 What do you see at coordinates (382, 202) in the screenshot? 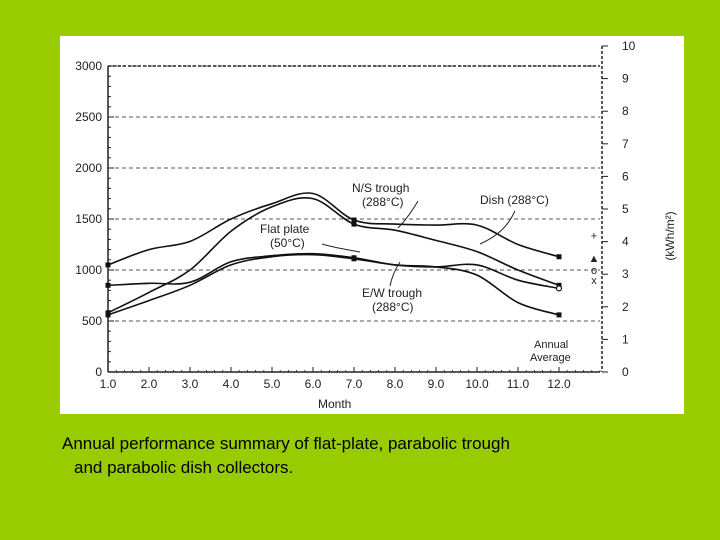
I see `annotation-ns-trough-line2: (288°C)` at bounding box center [382, 202].